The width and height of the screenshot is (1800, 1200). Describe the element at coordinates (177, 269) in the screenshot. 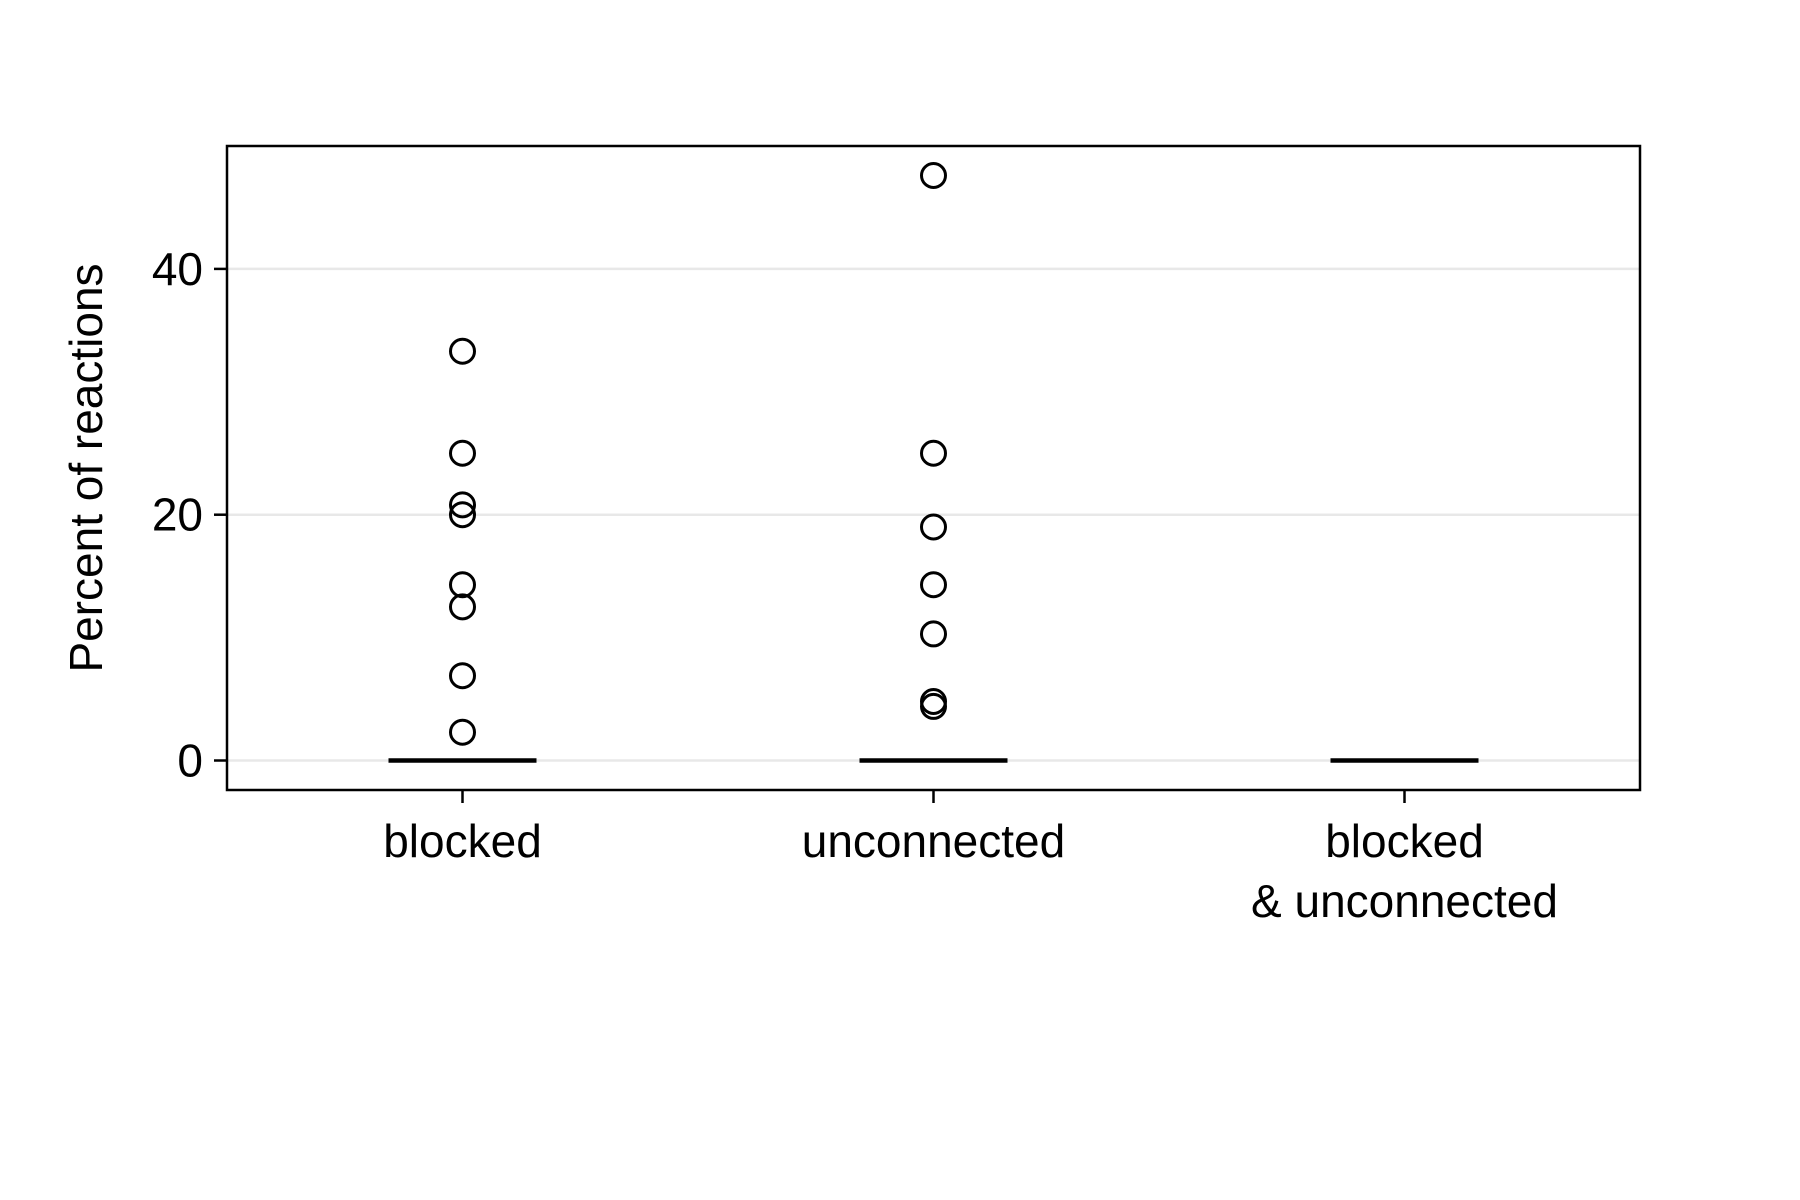

I see `y-tick-label-40: 40` at that location.